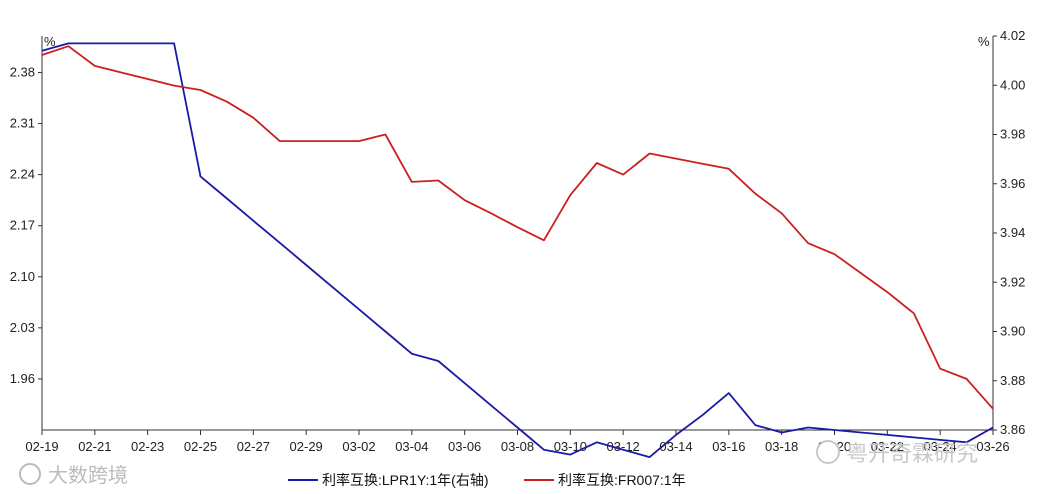 The image size is (1037, 494). I want to click on x-tick-label: 02-21, so click(94, 446).